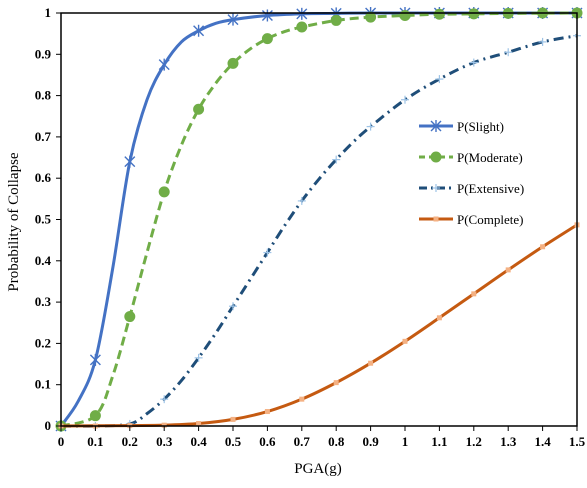 This screenshot has height=488, width=587. Describe the element at coordinates (48, 425) in the screenshot. I see `y-tick-label: 0` at that location.